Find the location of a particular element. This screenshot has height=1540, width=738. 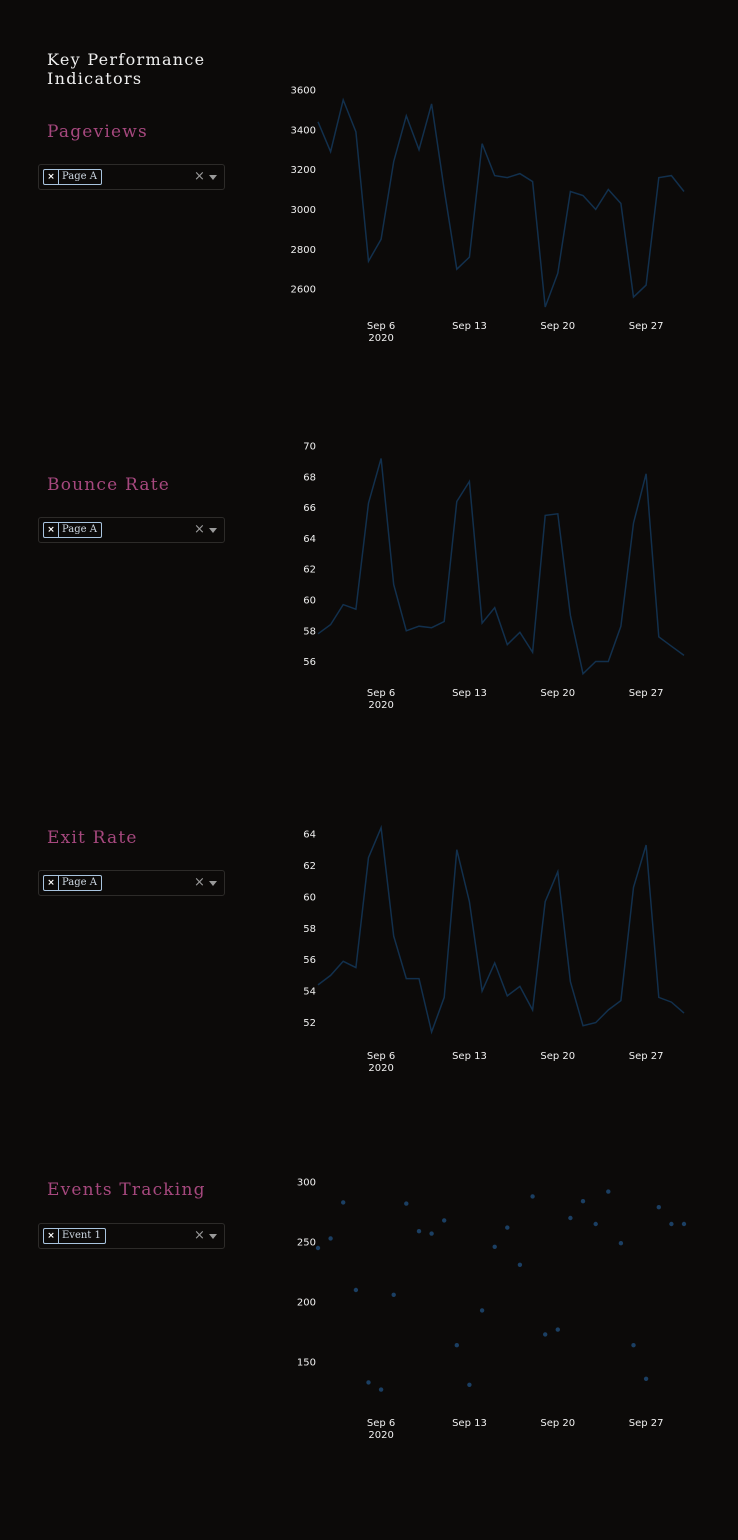

y-tick-label: 2800 is located at coordinates (303, 250).